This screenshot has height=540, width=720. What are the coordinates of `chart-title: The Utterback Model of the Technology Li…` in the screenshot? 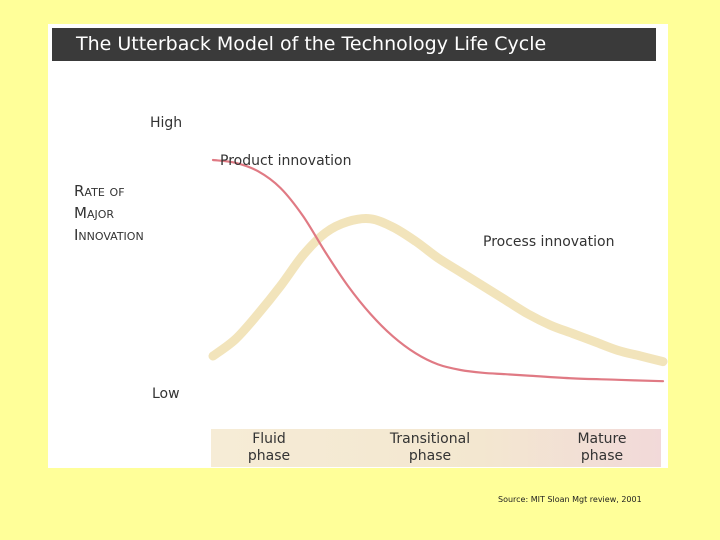 It's located at (354, 44).